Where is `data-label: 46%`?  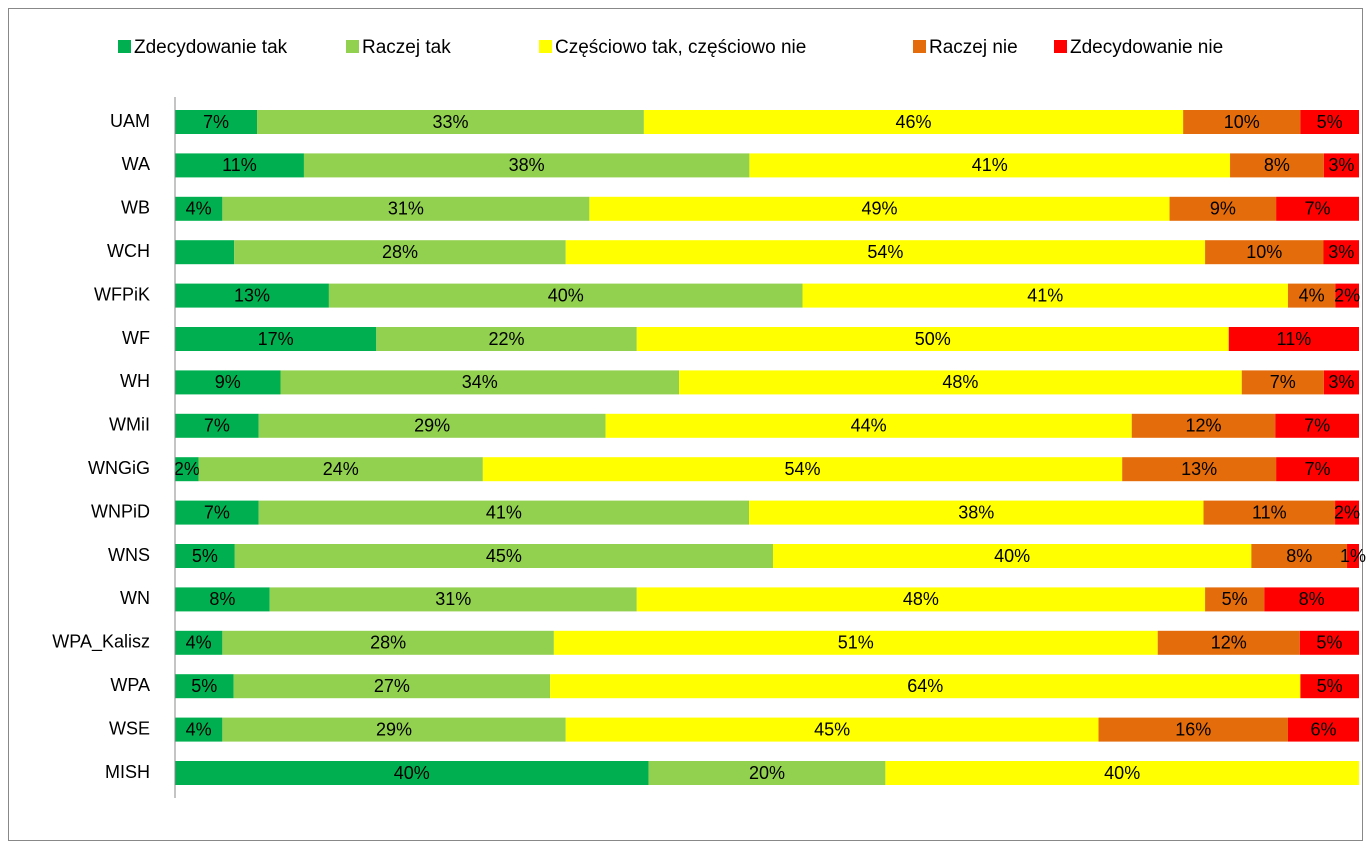
data-label: 46% is located at coordinates (914, 122).